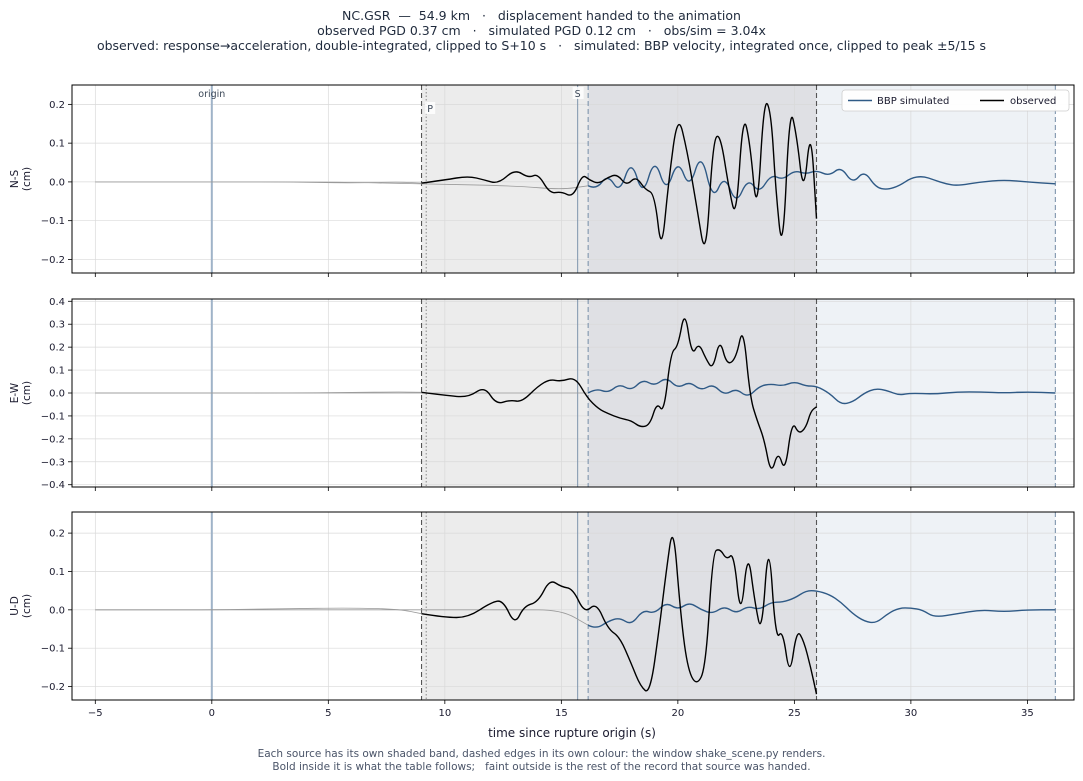 This screenshot has height=781, width=1083. I want to click on s-label-box, so click(578, 93).